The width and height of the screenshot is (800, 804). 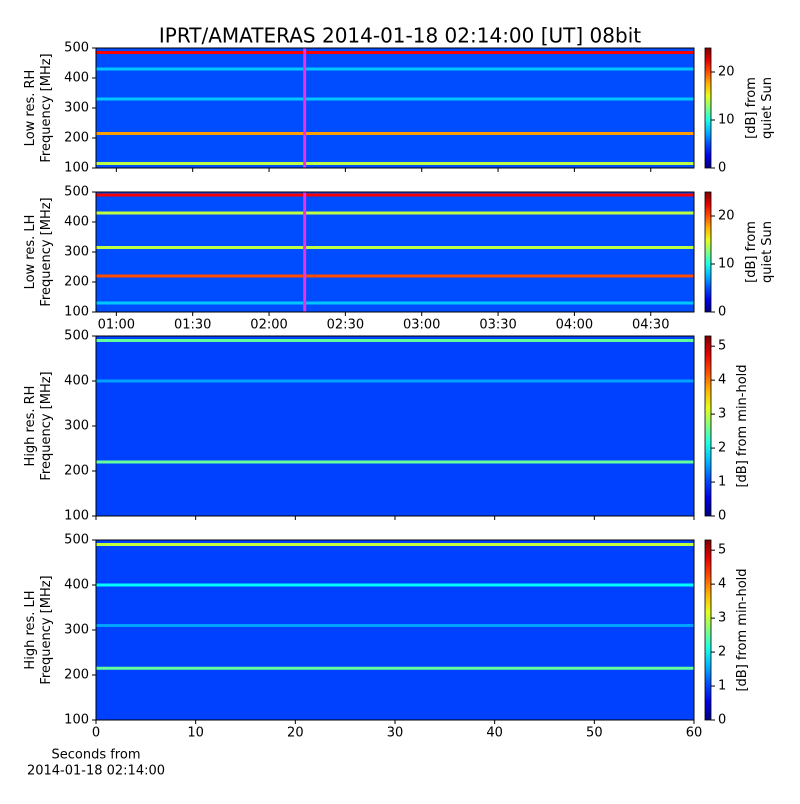 I want to click on x-tick-label: 02:30, so click(x=345, y=325).